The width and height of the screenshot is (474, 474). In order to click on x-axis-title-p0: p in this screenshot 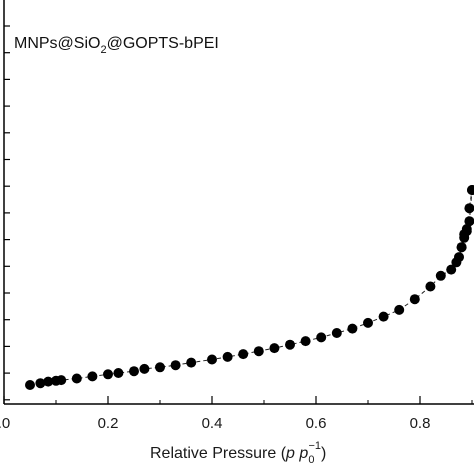, I will do `click(303, 453)`.